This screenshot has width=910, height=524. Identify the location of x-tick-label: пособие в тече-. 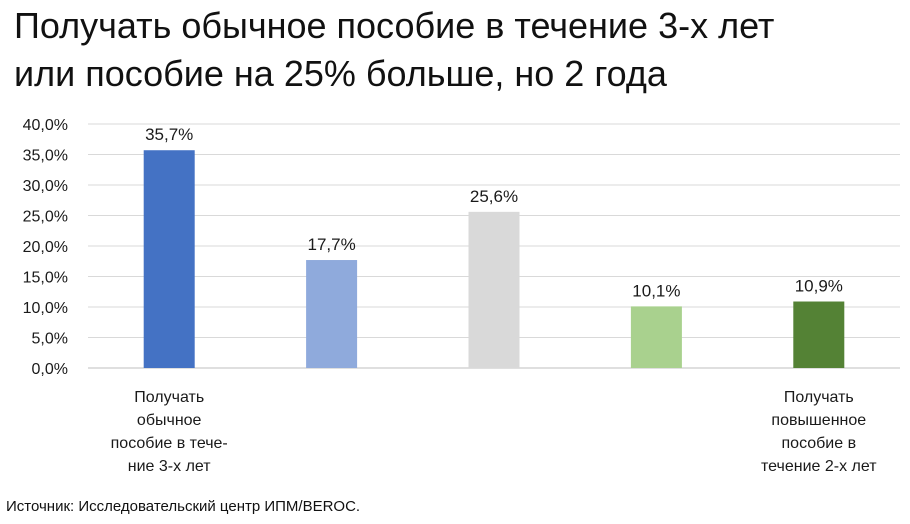
(169, 443).